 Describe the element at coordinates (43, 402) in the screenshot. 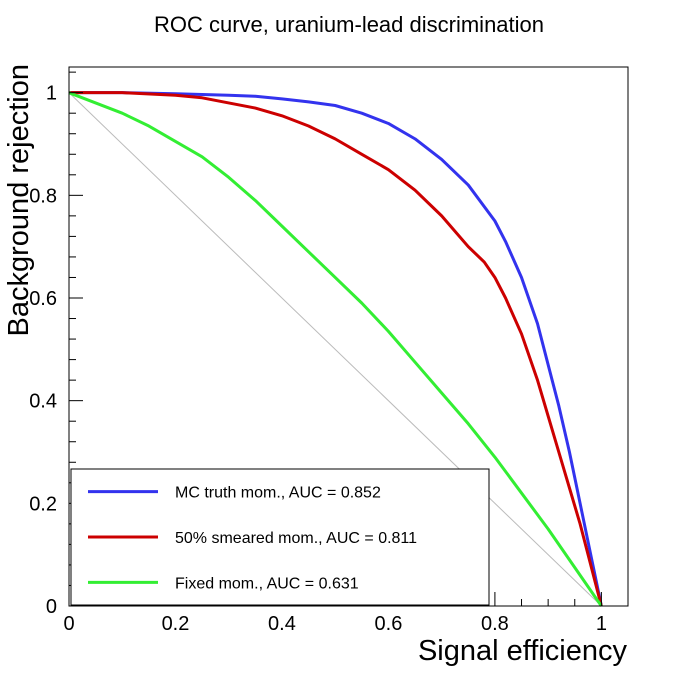

I see `y-tick-label: 0.4` at that location.